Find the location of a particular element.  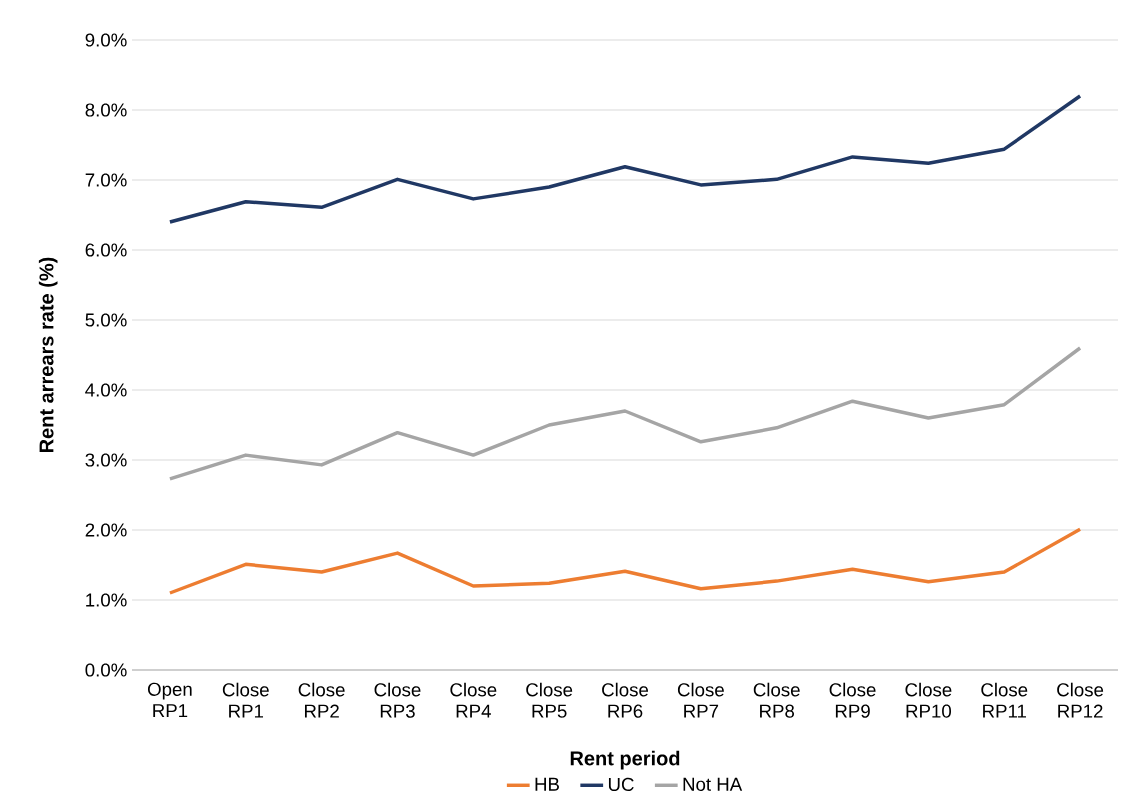

x-tick-label: Close RP8 is located at coordinates (776, 700).